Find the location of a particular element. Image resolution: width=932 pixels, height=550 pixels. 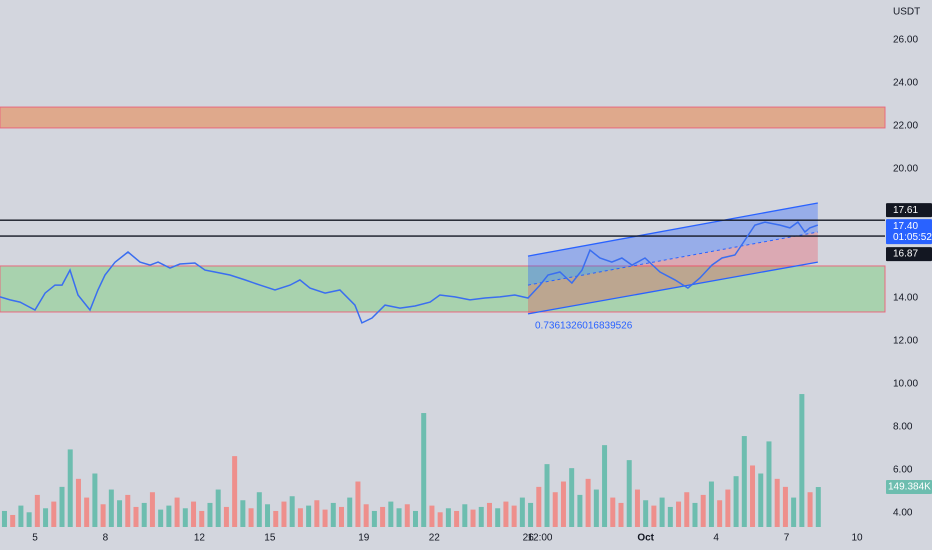

volume-badge is located at coordinates (909, 487).